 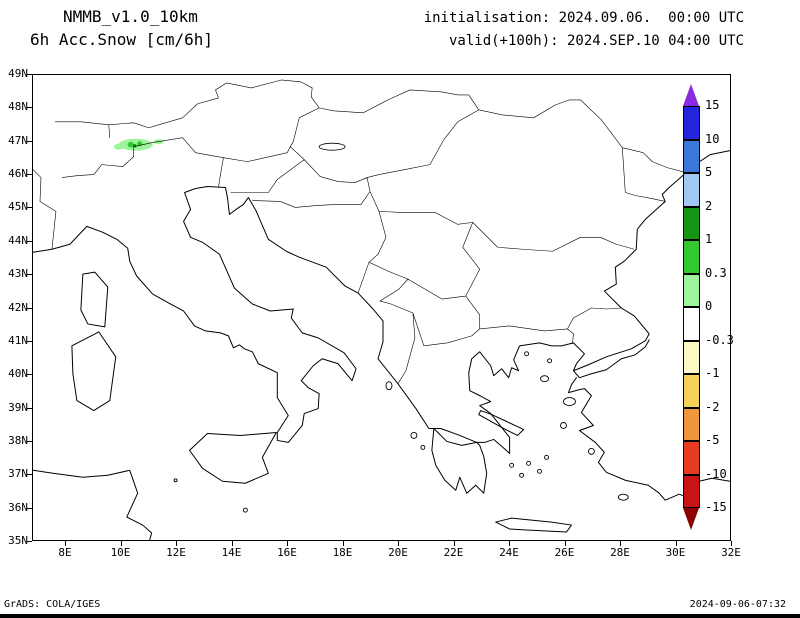 What do you see at coordinates (400, 616) in the screenshot?
I see `bottom-rule` at bounding box center [400, 616].